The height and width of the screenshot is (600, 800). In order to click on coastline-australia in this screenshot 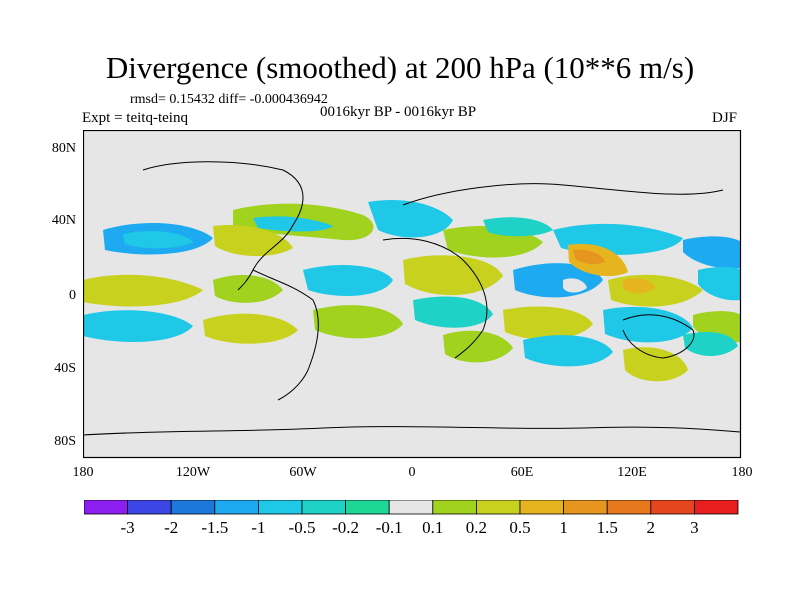, I will do `click(658, 336)`.